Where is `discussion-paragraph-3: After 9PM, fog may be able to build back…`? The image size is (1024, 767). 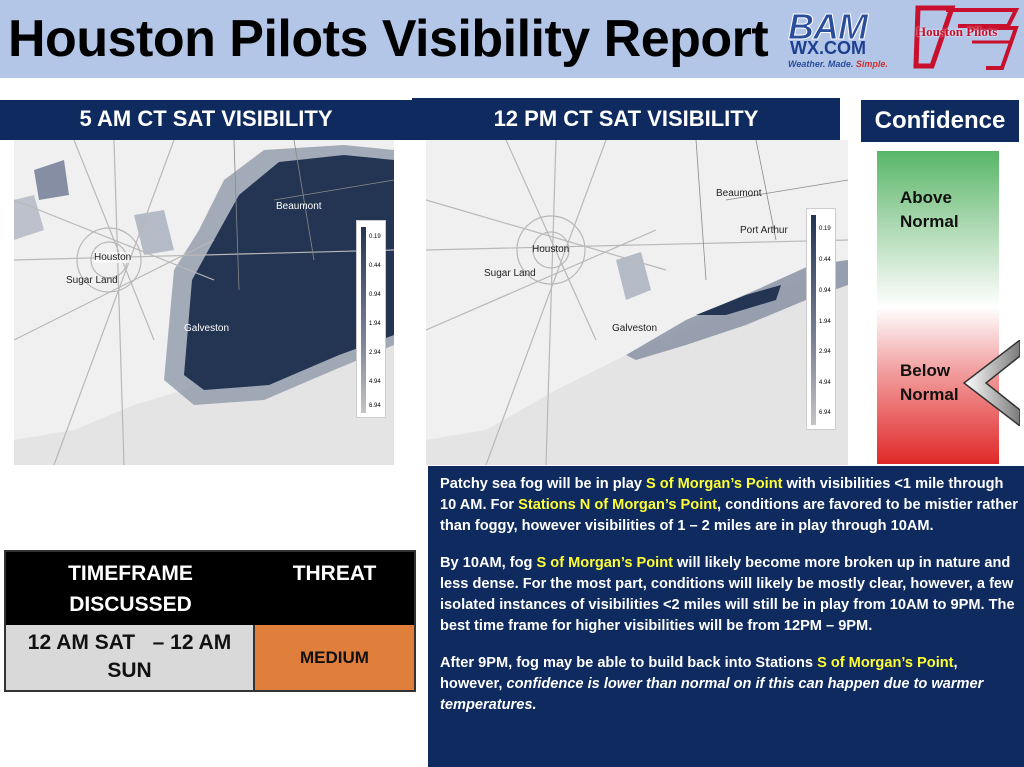
discussion-paragraph-3: After 9PM, fog may be able to build back… is located at coordinates (712, 684).